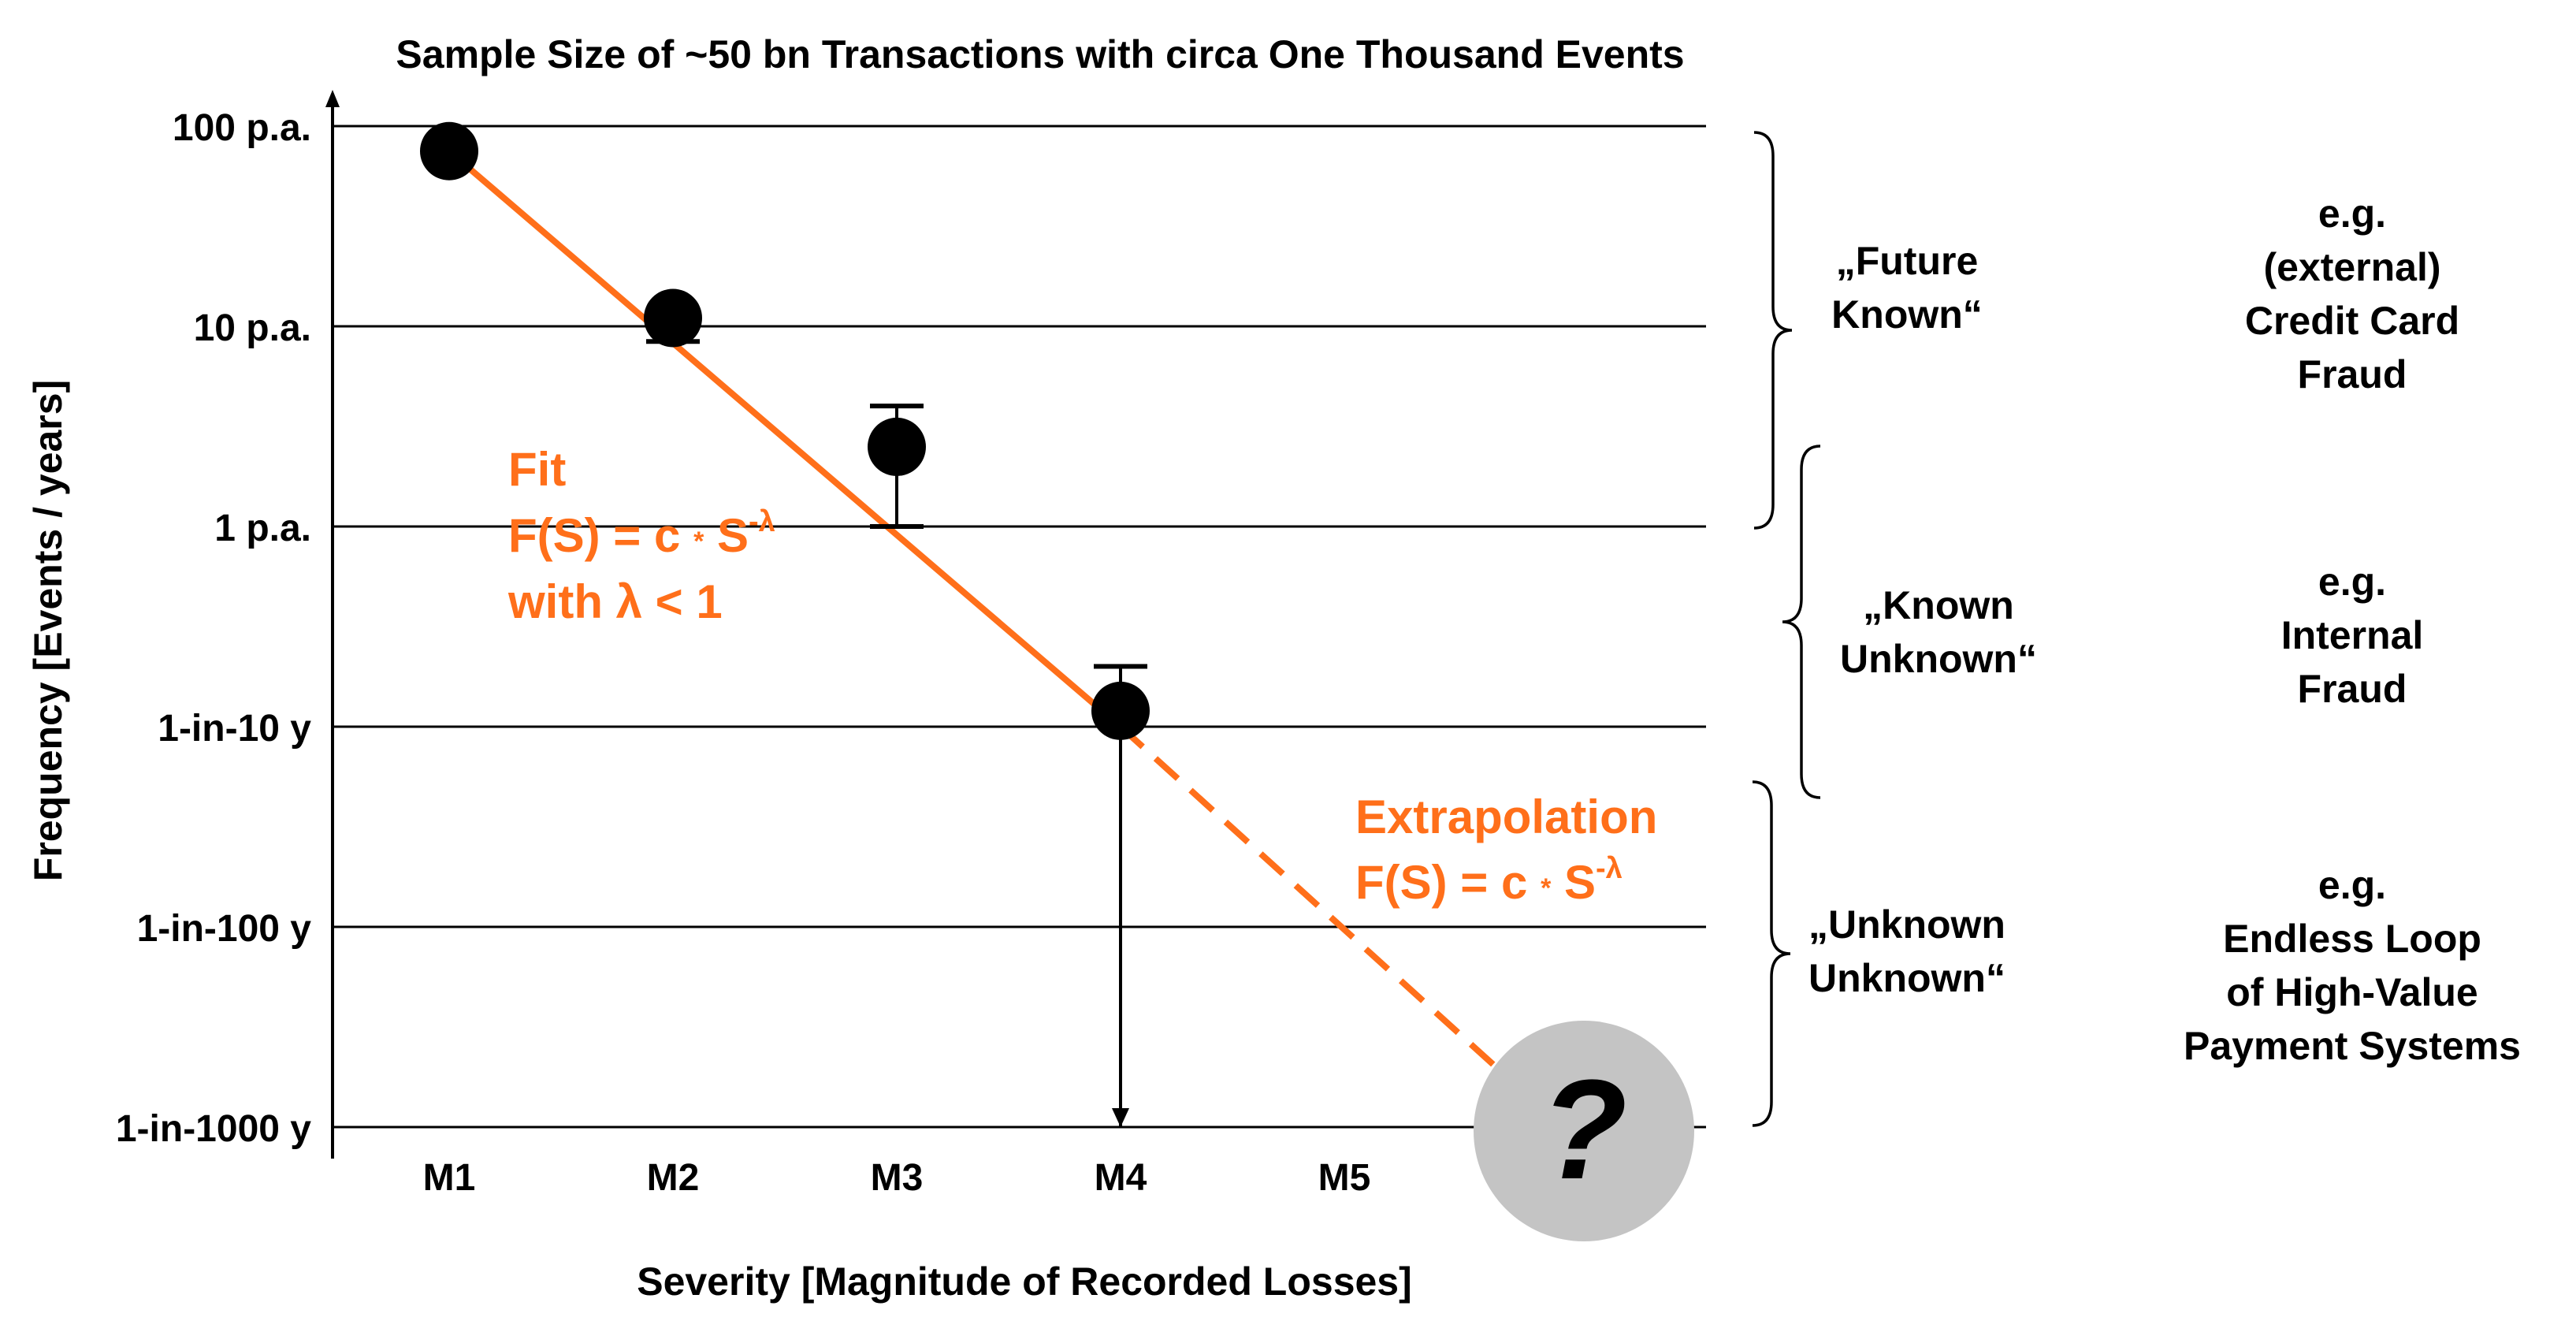 The image size is (2576, 1332). Describe the element at coordinates (262, 528) in the screenshot. I see `y-tick-label: 1 p.a.` at that location.